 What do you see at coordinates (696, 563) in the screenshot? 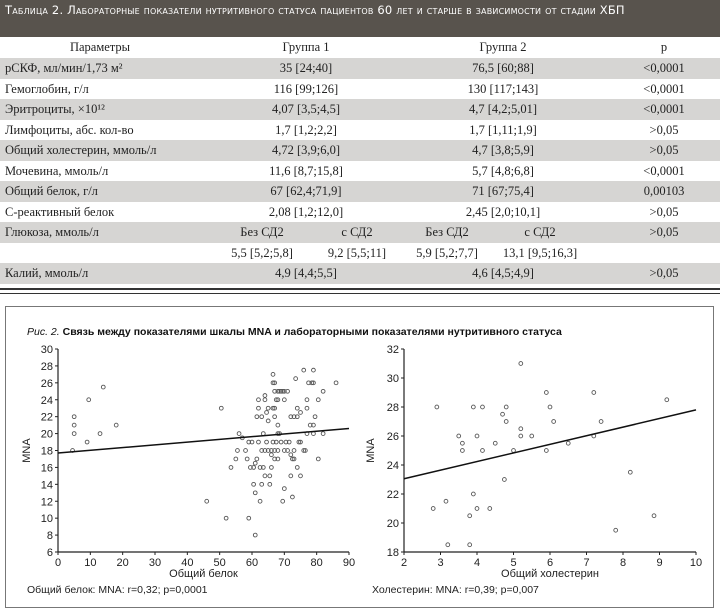
I see `x-tick-label: 10` at bounding box center [696, 563].